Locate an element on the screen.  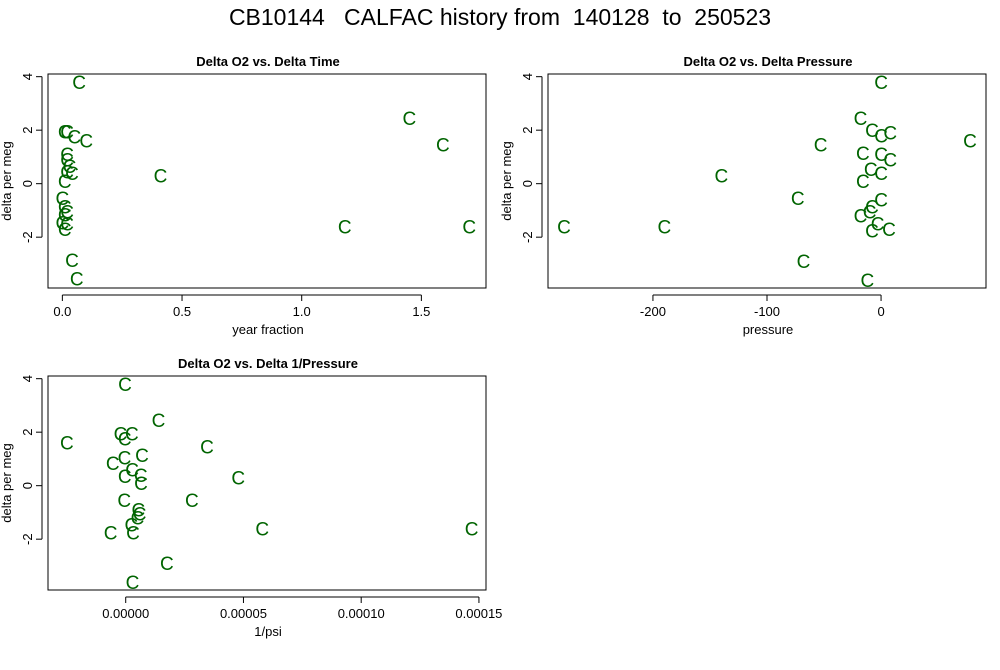
x-tick-label: 0.00000 is located at coordinates (125, 613).